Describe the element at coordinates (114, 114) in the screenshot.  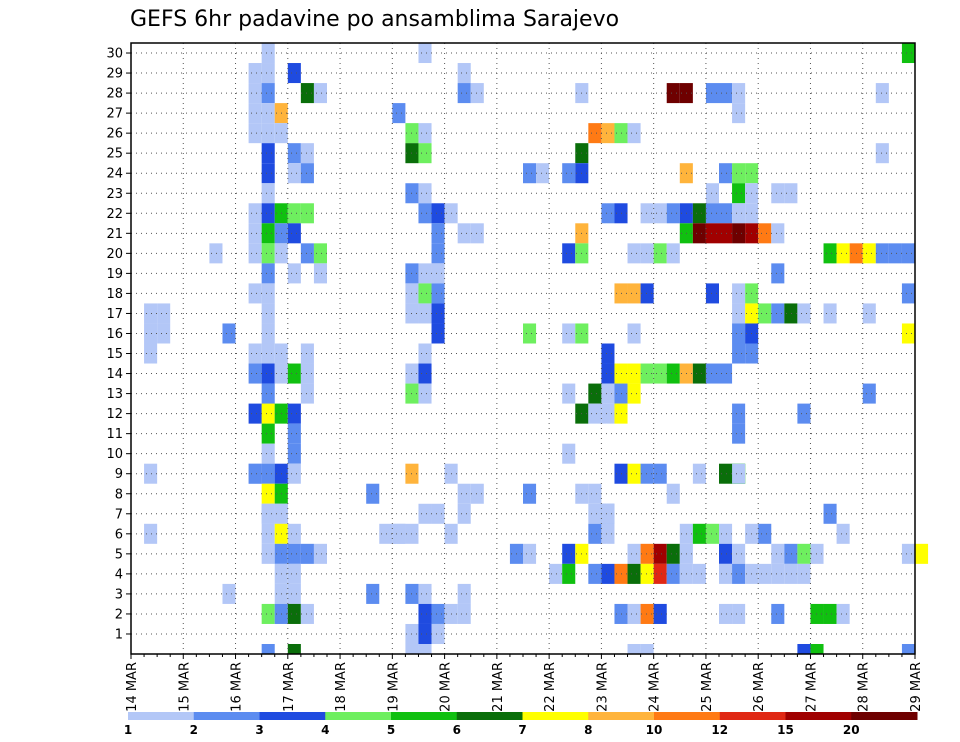
I see `y-tick-label: 27` at that location.